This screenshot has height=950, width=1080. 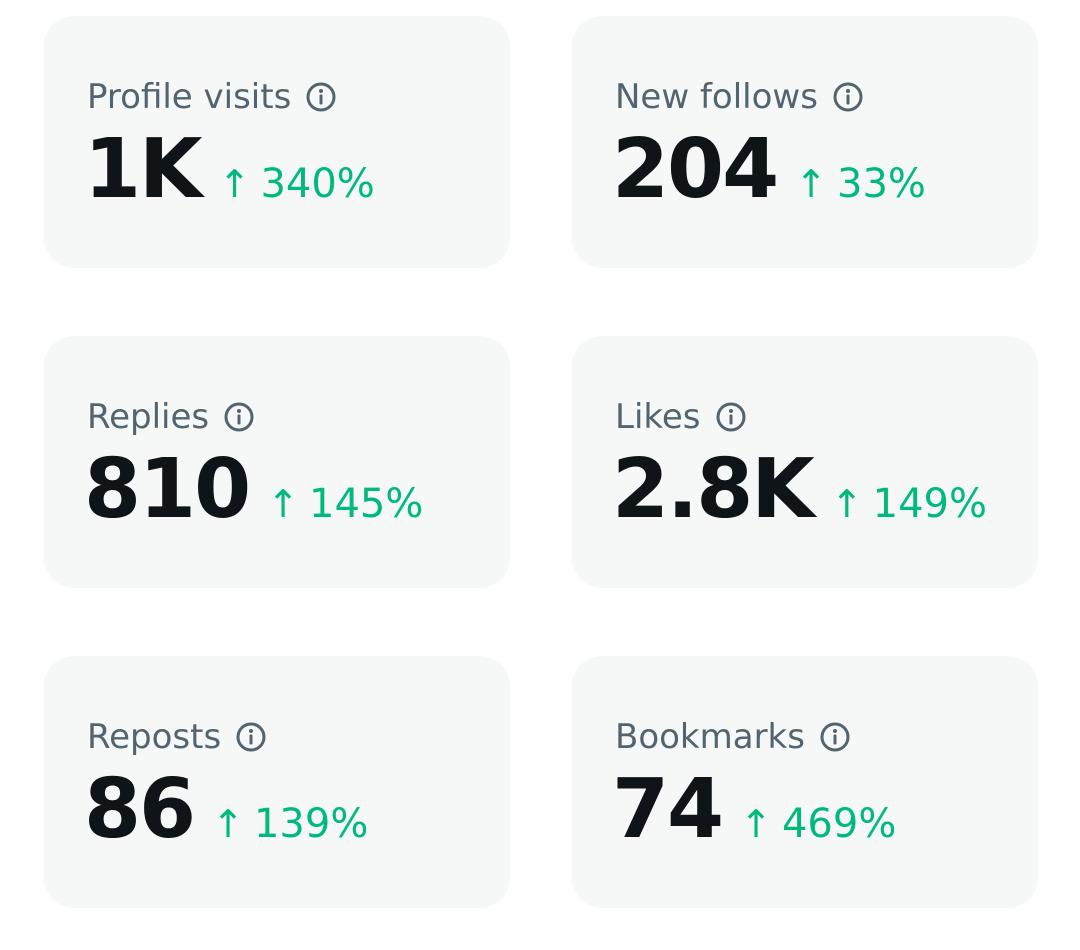 What do you see at coordinates (140, 809) in the screenshot?
I see `stat-value: 86` at bounding box center [140, 809].